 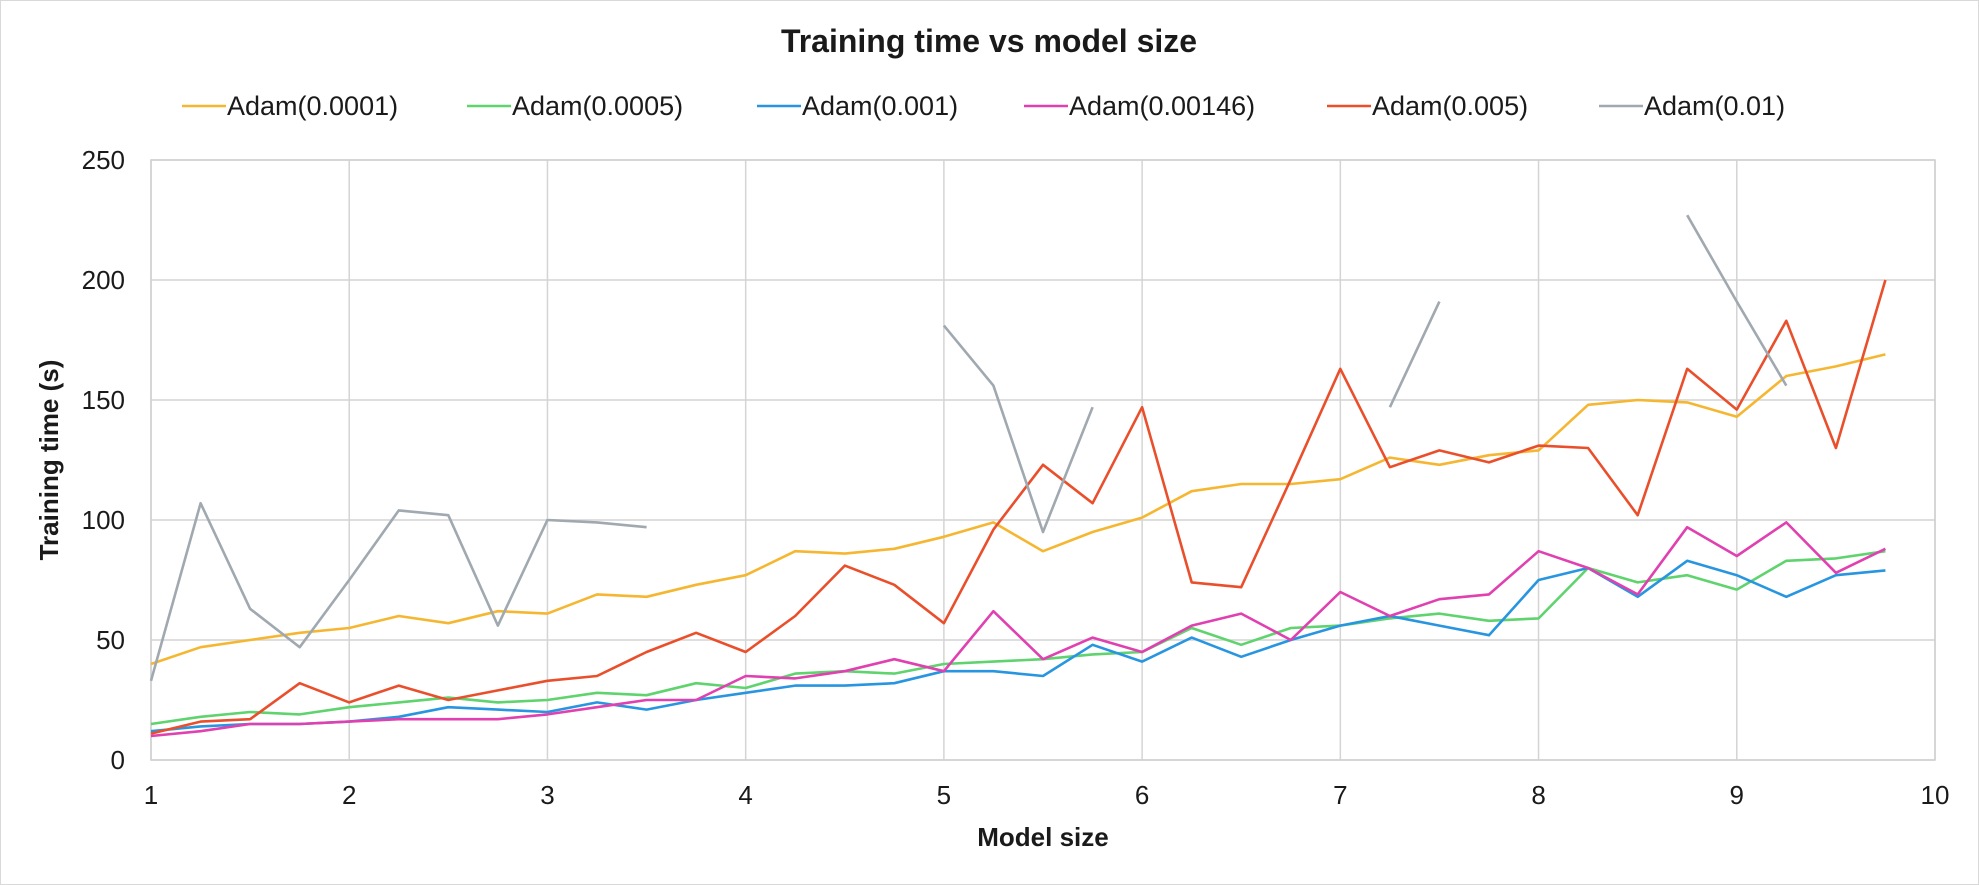 What do you see at coordinates (1737, 795) in the screenshot?
I see `x-tick-label: 9` at bounding box center [1737, 795].